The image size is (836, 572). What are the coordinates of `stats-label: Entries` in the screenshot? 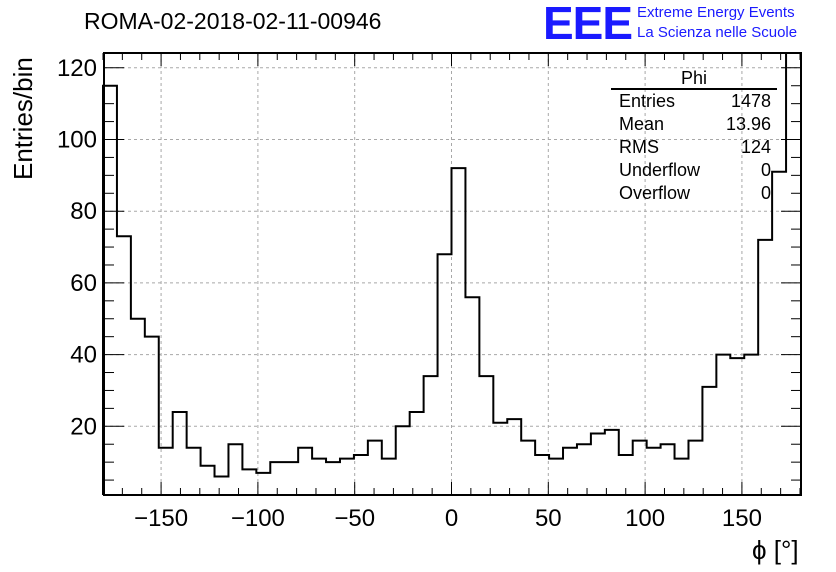 It's located at (647, 101).